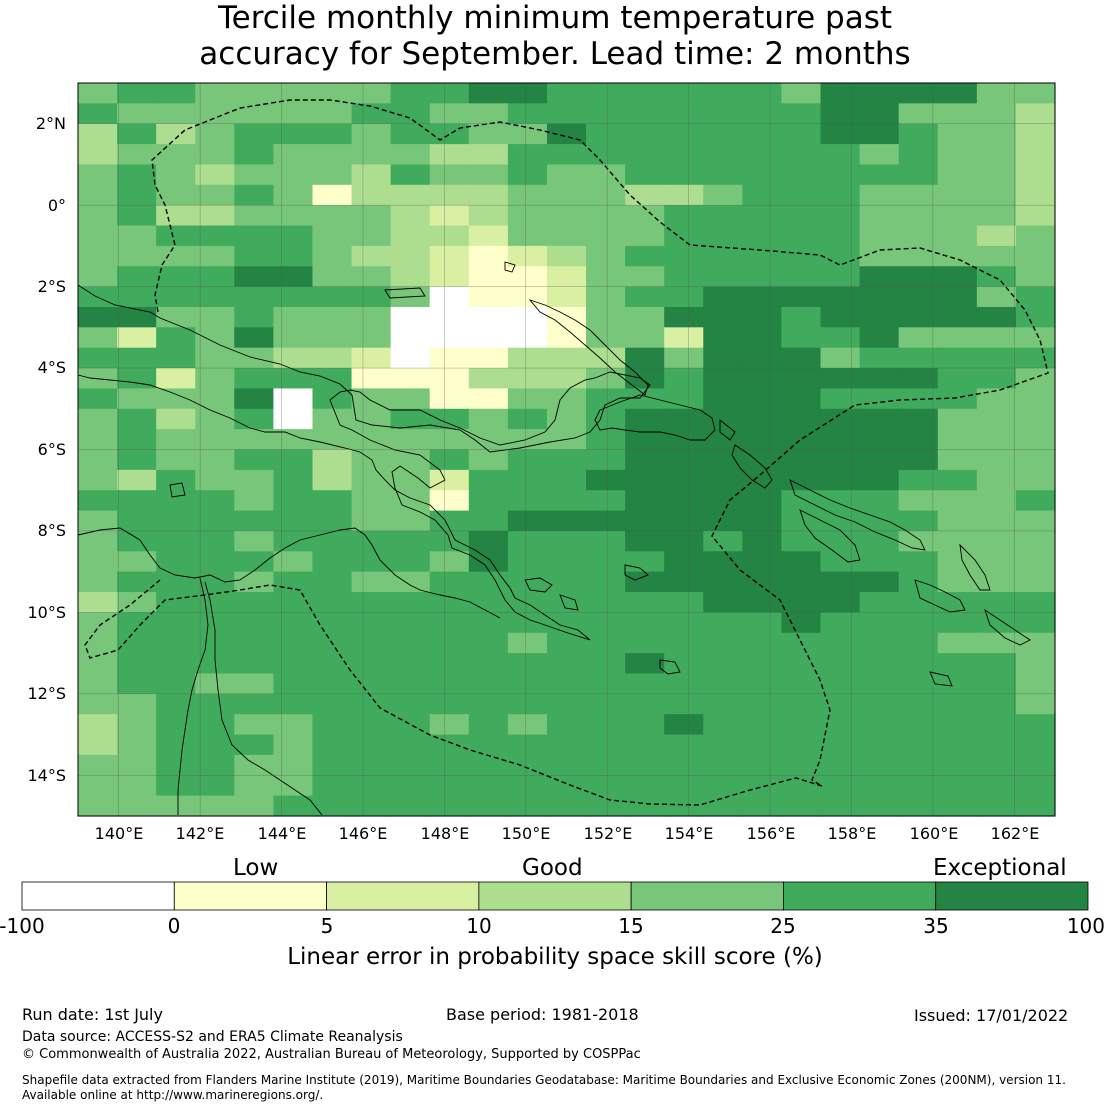 The height and width of the screenshot is (1110, 1110). I want to click on coastline-cape-york-east, so click(263, 698).